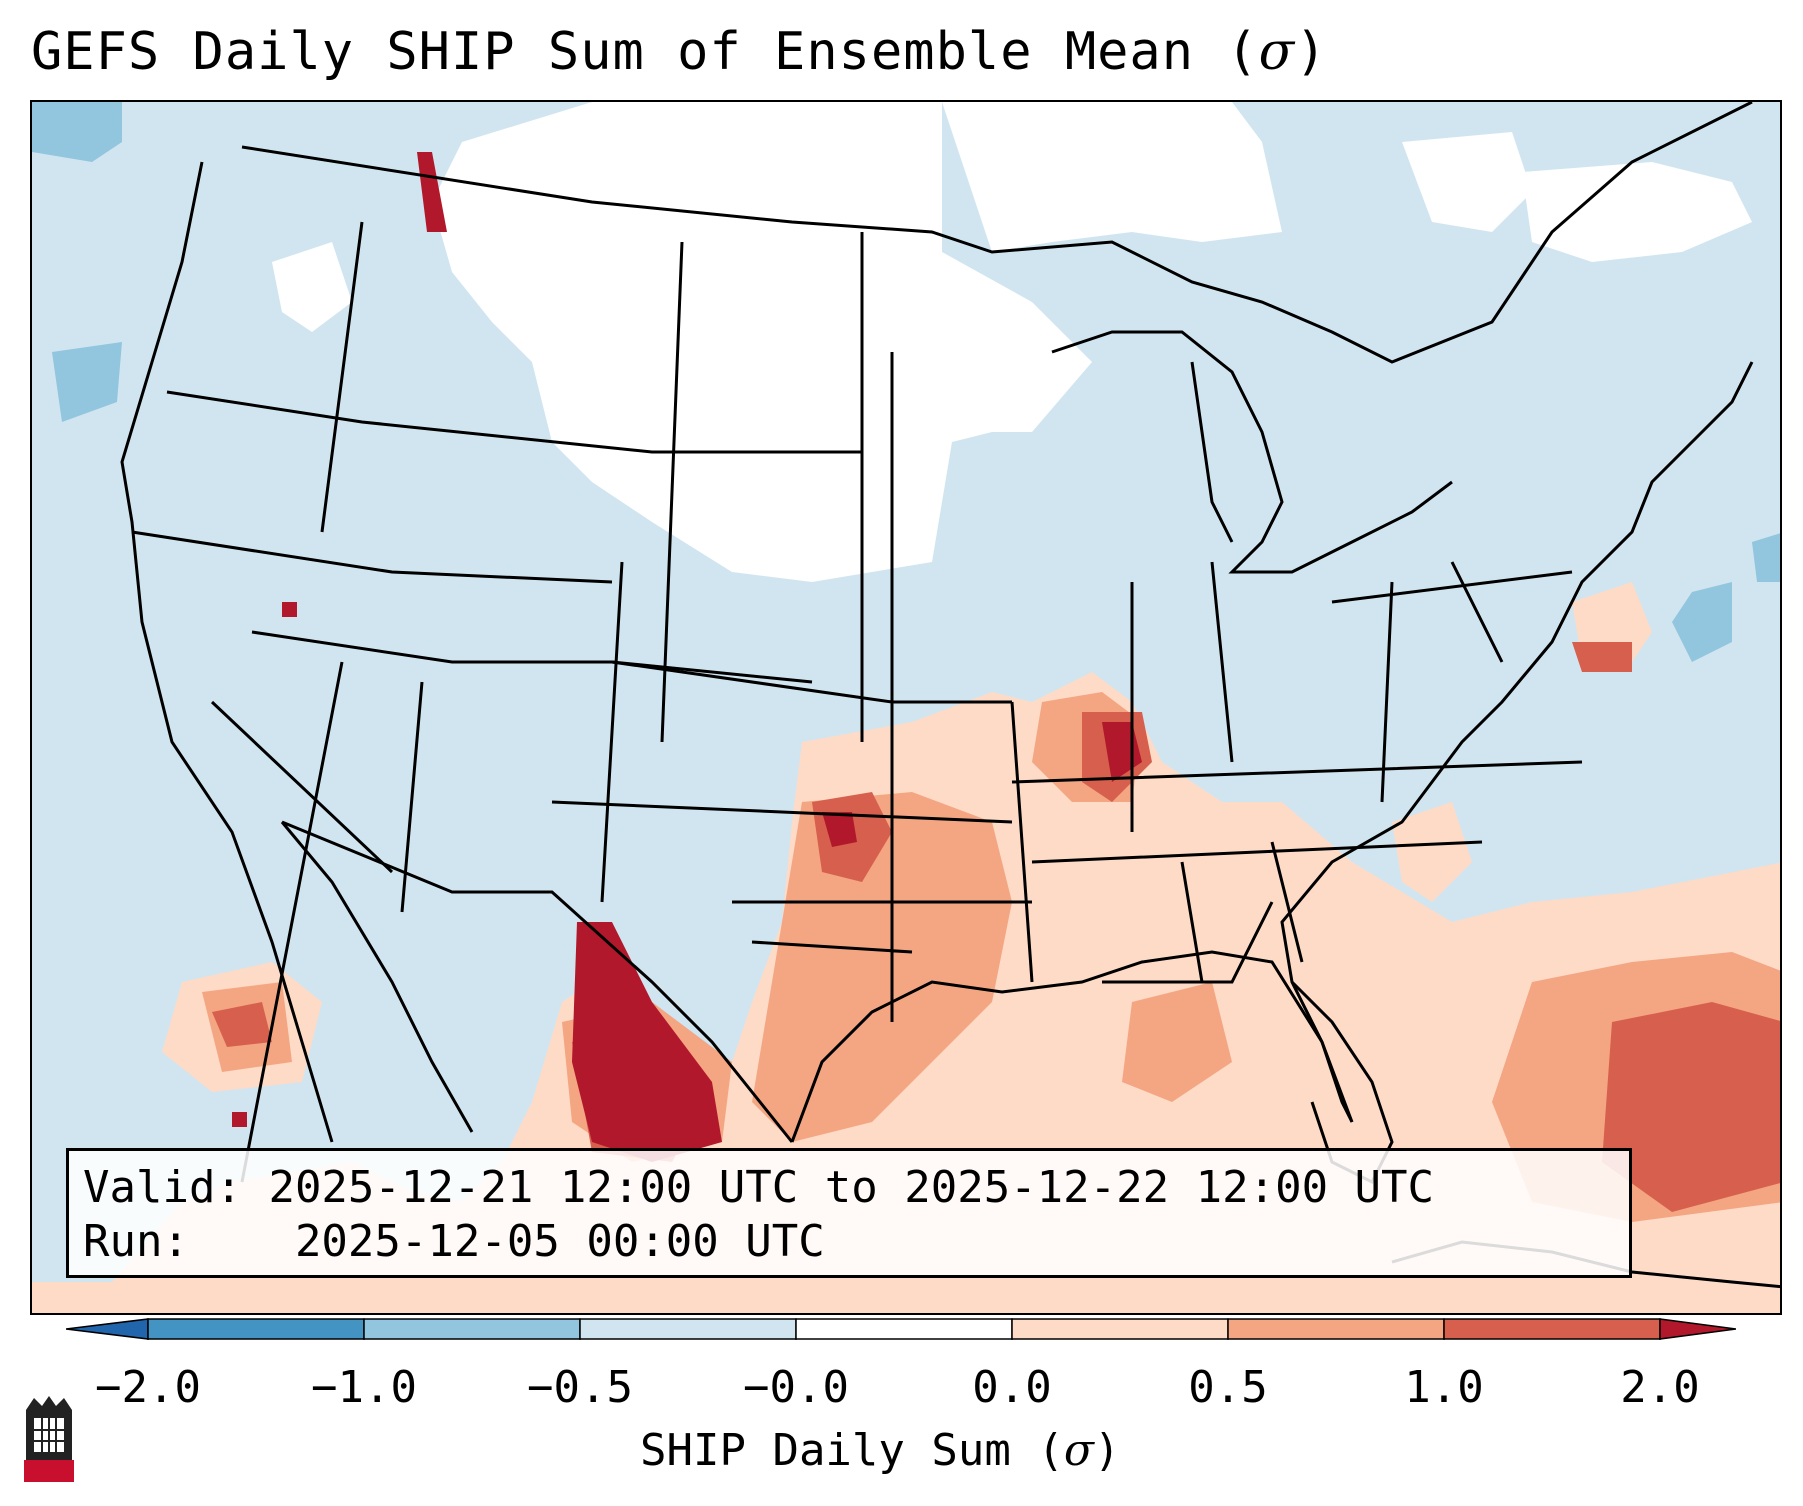  Describe the element at coordinates (792, 627) in the screenshot. I see `state-lines-central` at that location.